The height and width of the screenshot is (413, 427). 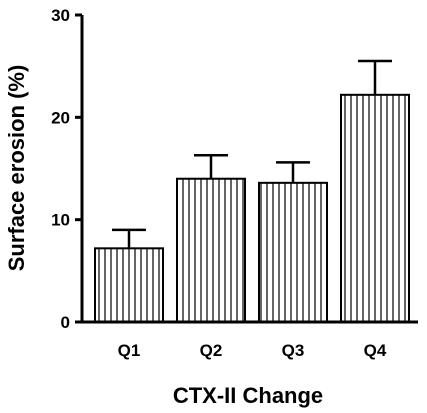 What do you see at coordinates (16, 168) in the screenshot?
I see `y-axis-title: Surface erosion (%)` at bounding box center [16, 168].